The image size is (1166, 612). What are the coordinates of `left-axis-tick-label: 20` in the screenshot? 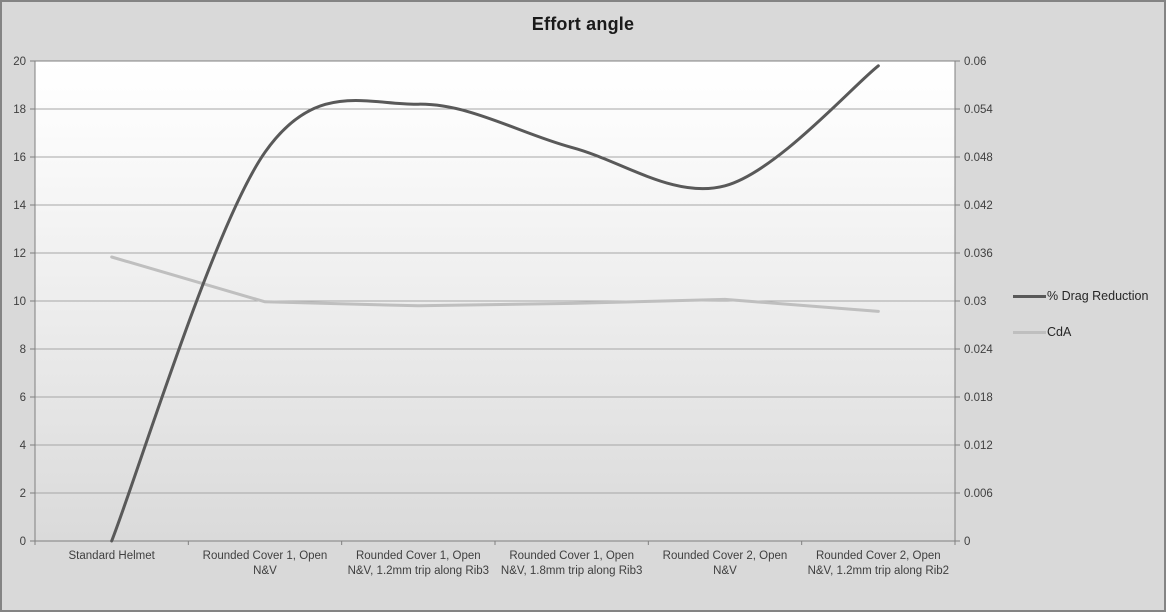 It's located at (19, 62).